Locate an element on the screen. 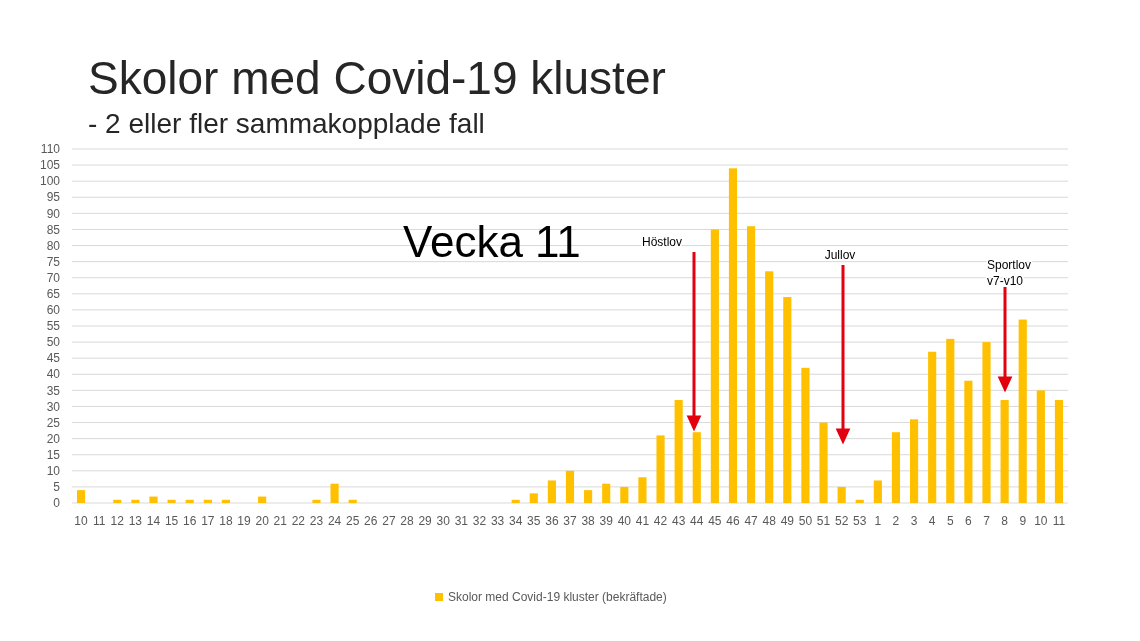  x-tick-label: 15 is located at coordinates (171, 521).